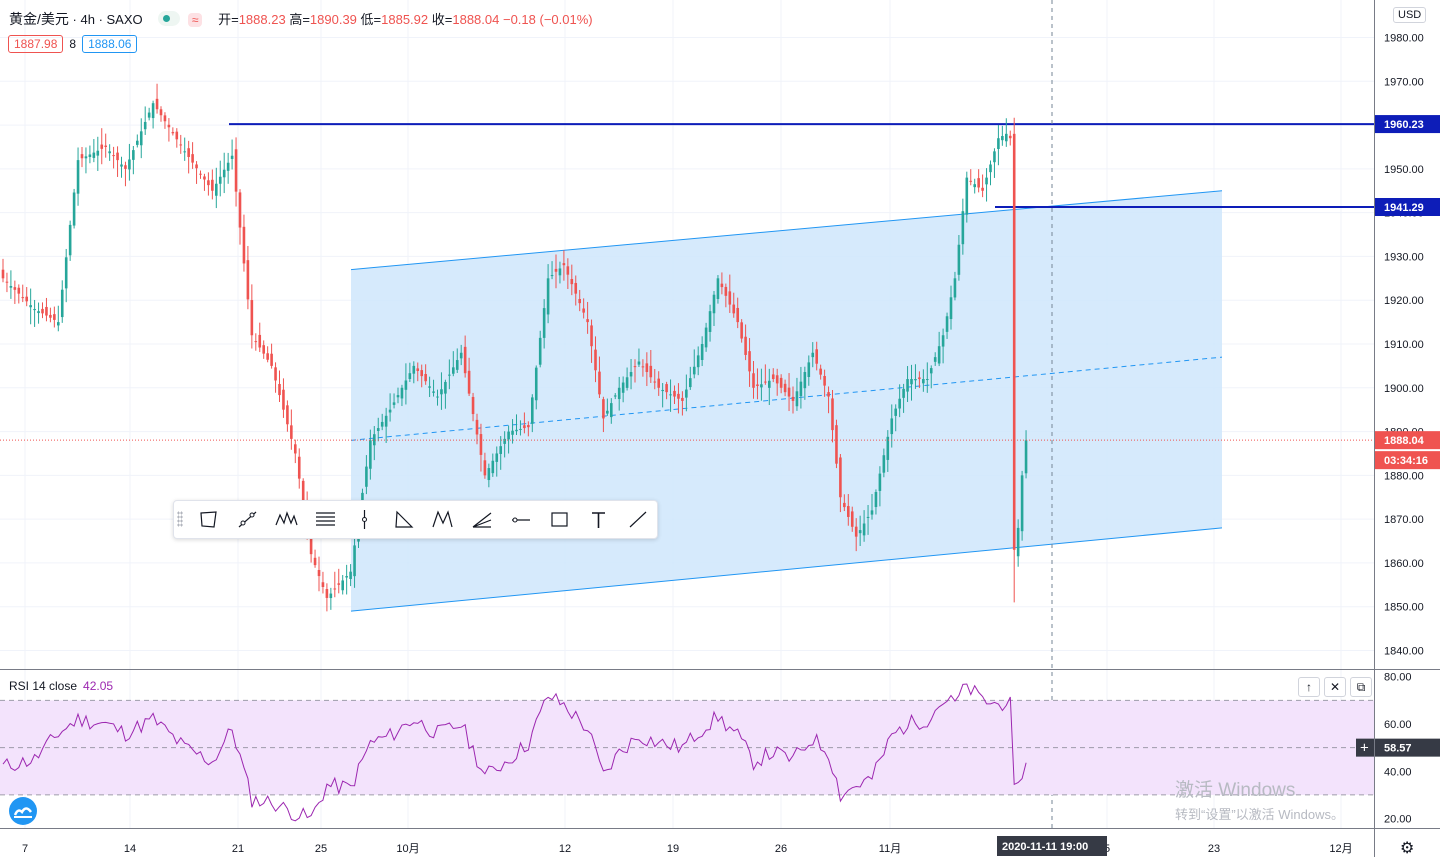  I want to click on approx-sign-icon: ≈, so click(195, 20).